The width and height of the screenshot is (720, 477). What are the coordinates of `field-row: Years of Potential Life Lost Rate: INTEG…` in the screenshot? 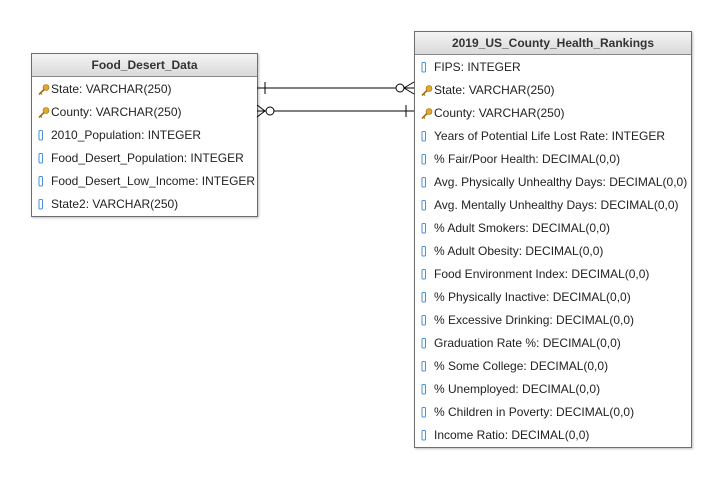 It's located at (553, 136).